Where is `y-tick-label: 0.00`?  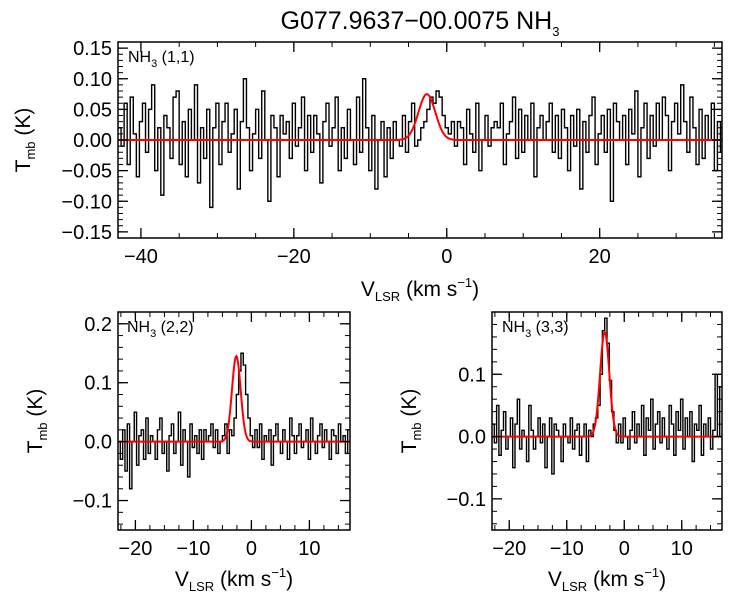 y-tick-label: 0.00 is located at coordinates (92, 141).